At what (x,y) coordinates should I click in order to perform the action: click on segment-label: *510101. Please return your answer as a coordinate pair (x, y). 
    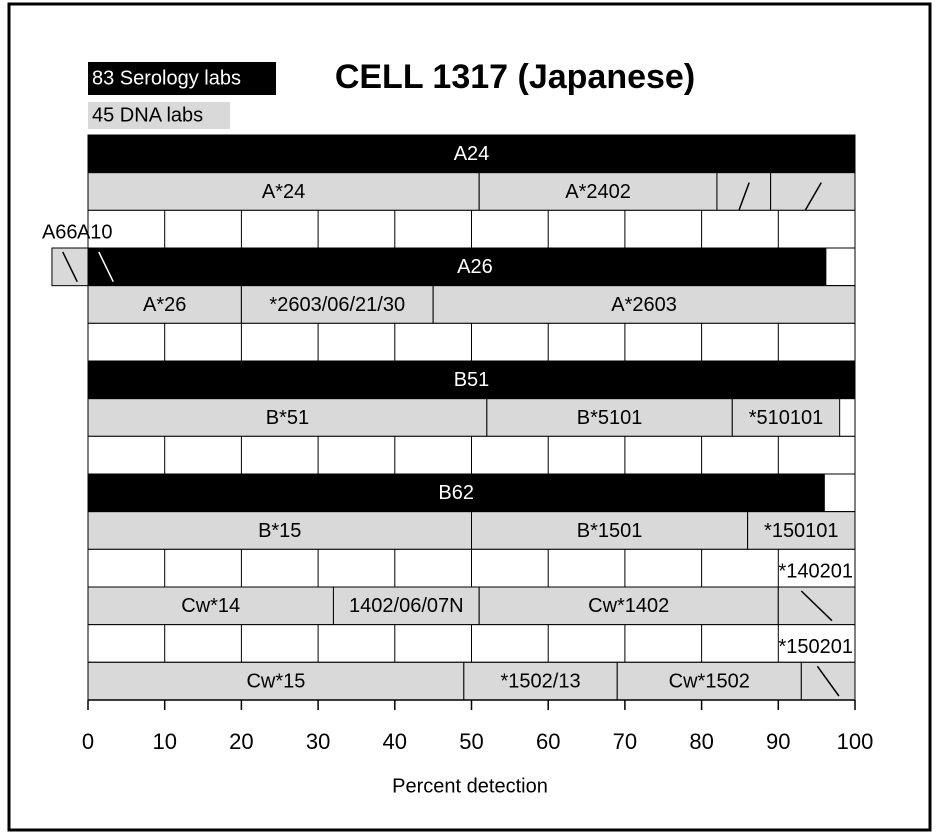
    Looking at the image, I should click on (786, 418).